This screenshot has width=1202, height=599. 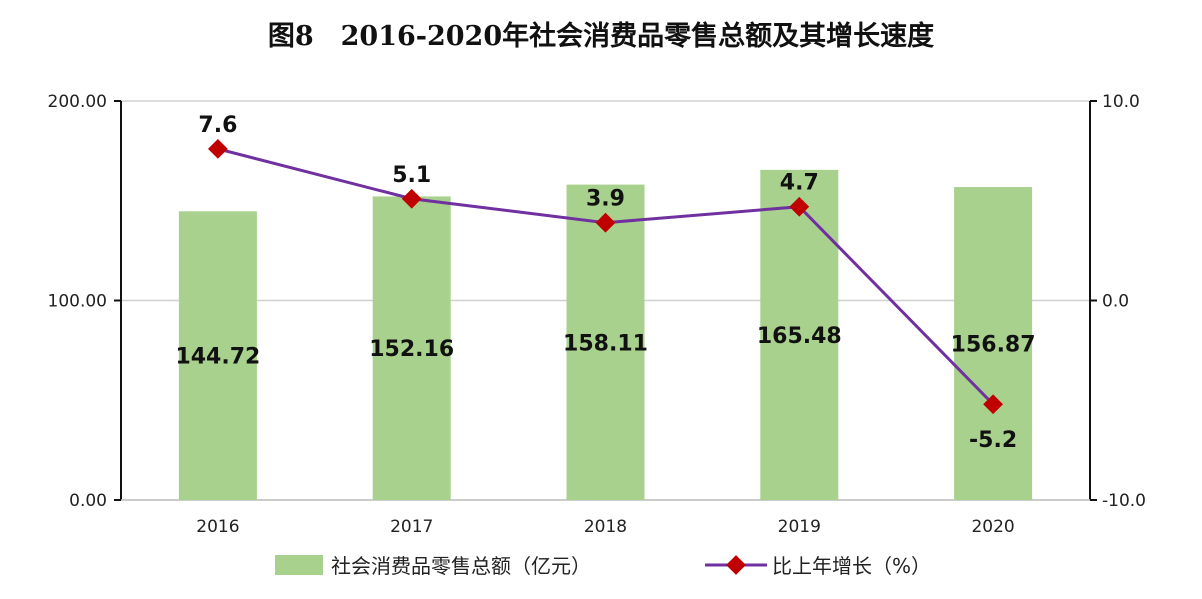 I want to click on right-axis-tick-label: -10.0, so click(x=1124, y=501).